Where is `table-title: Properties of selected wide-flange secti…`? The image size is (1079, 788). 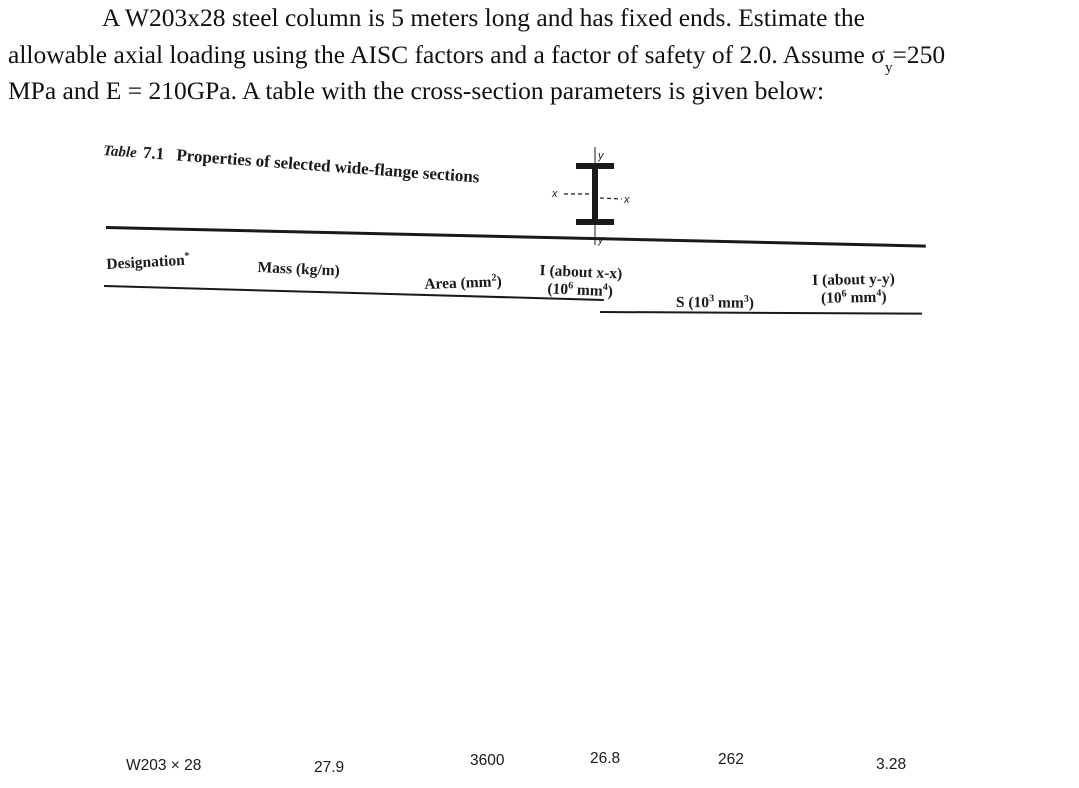 table-title: Properties of selected wide-flange secti… is located at coordinates (328, 166).